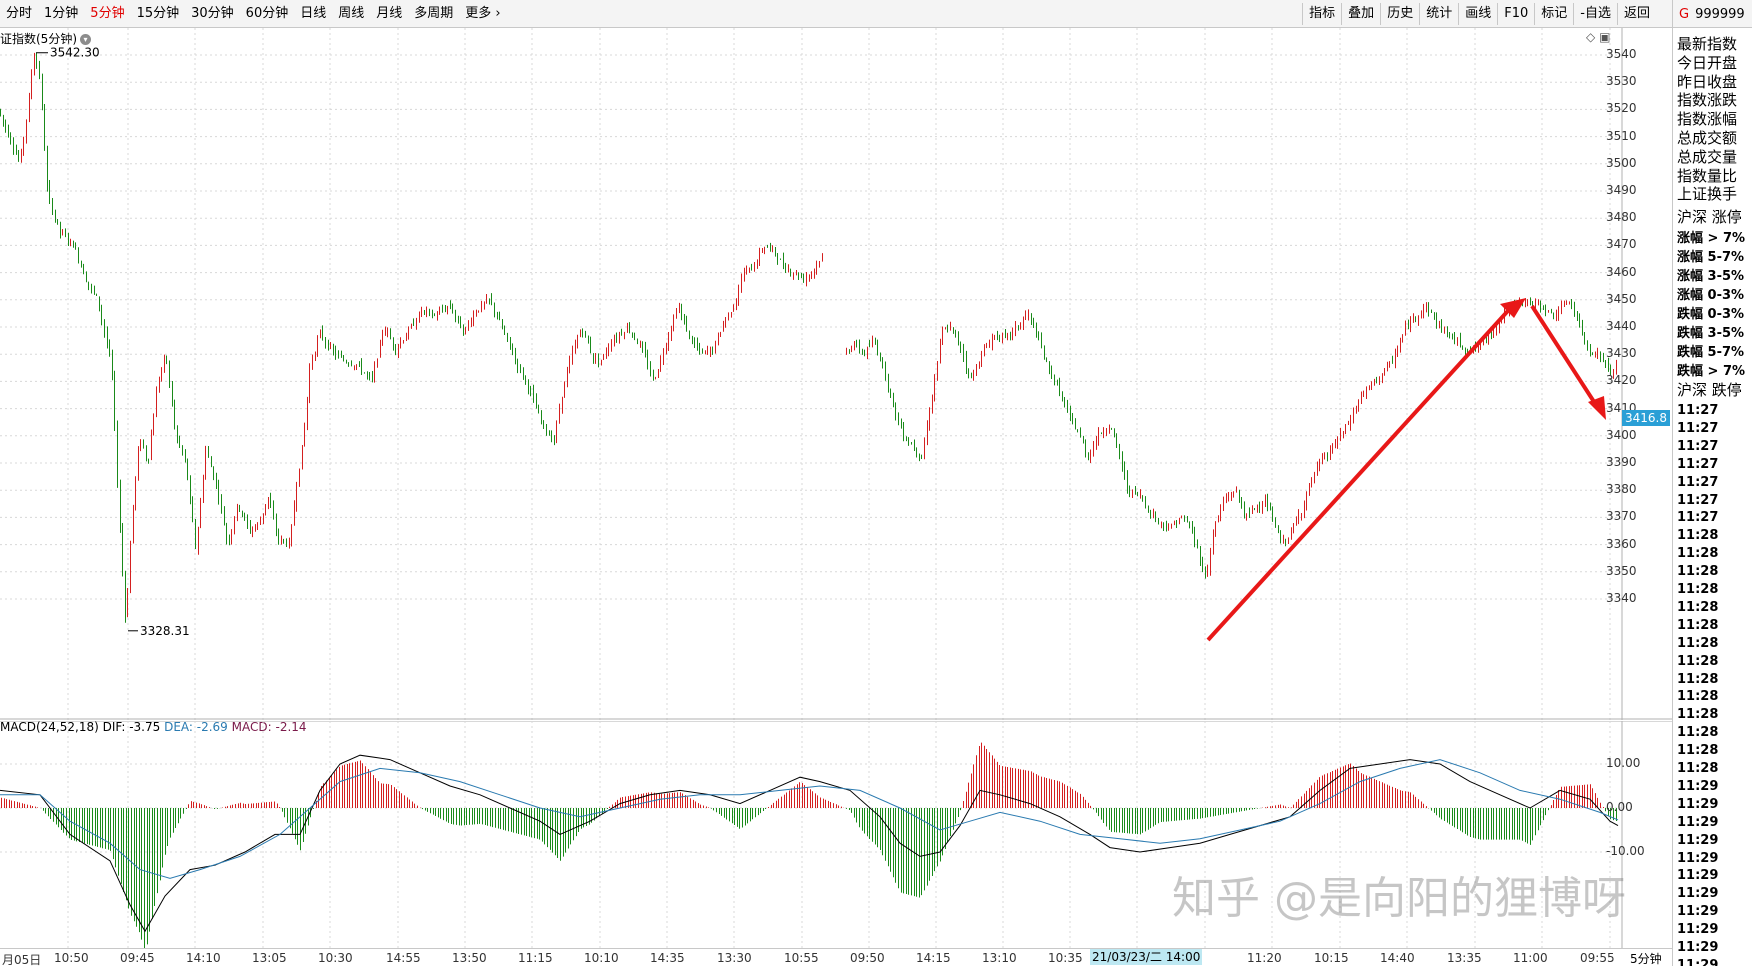 This screenshot has height=966, width=1752. Describe the element at coordinates (1623, 763) in the screenshot. I see `macd-tick: 10.00` at that location.